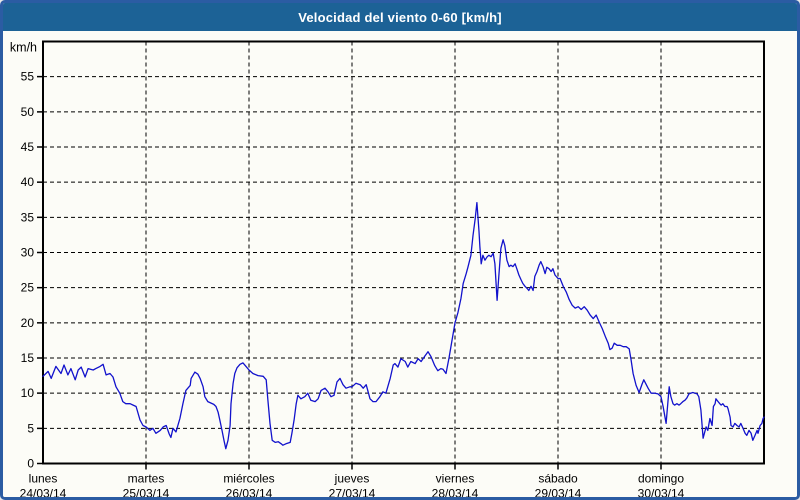 The image size is (800, 500). Describe the element at coordinates (28, 217) in the screenshot. I see `y-tick-label: 35` at that location.